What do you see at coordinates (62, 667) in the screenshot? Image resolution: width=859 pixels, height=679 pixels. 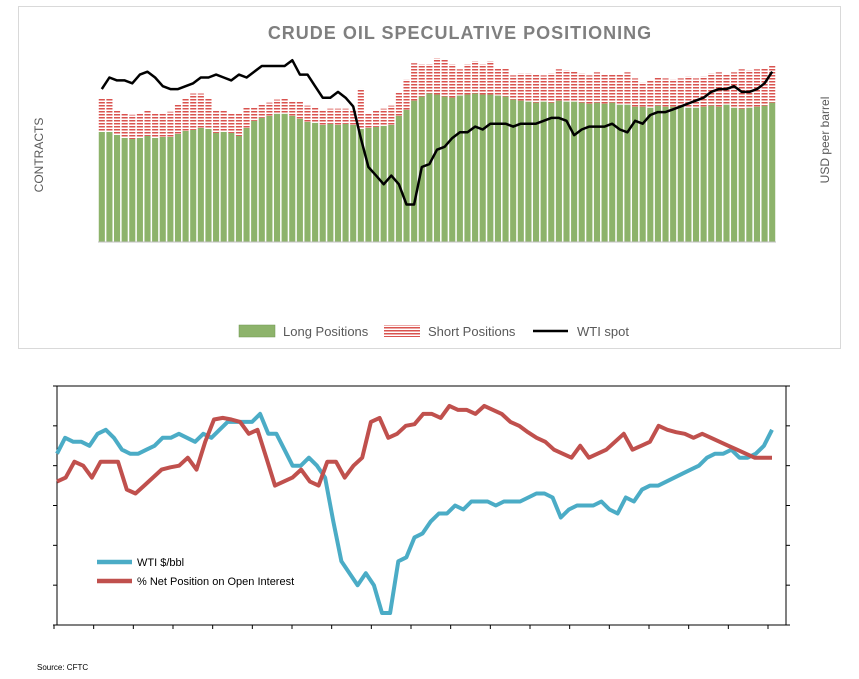 I see `source-note: Source: CFTC` at bounding box center [62, 667].